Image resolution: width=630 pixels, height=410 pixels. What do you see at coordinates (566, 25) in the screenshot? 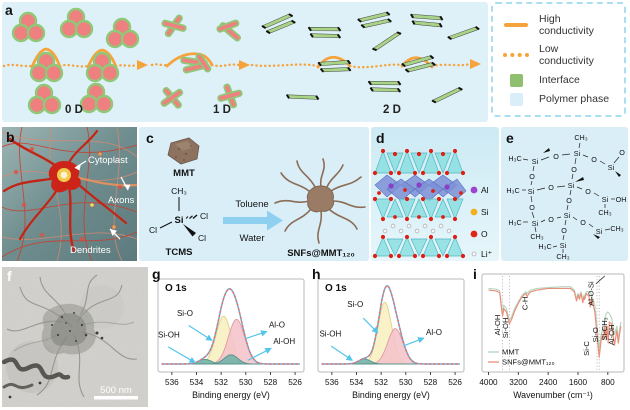
I see `legend-label: High conductivity` at bounding box center [566, 25].